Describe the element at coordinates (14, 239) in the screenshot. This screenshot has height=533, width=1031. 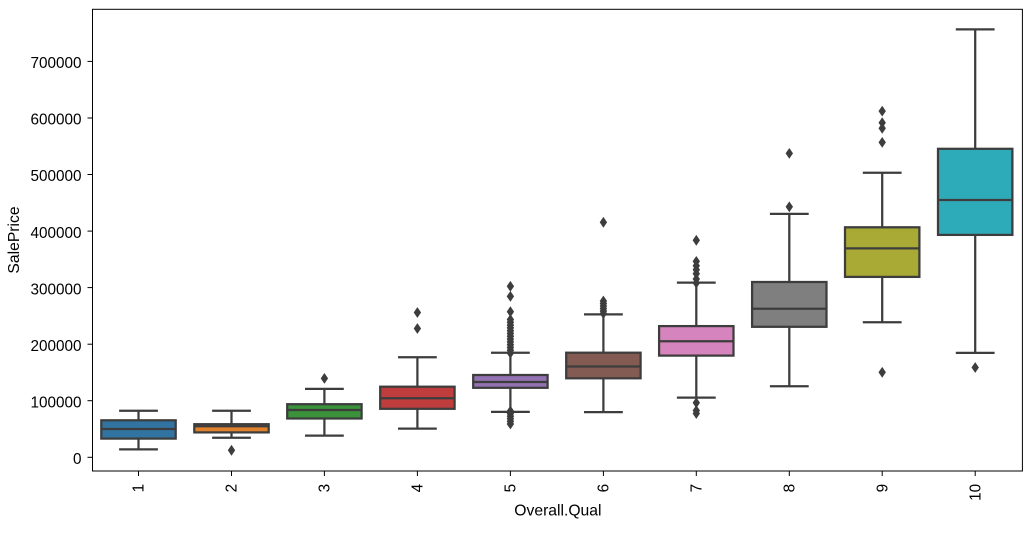
I see `svg-text: SalePrice` at that location.